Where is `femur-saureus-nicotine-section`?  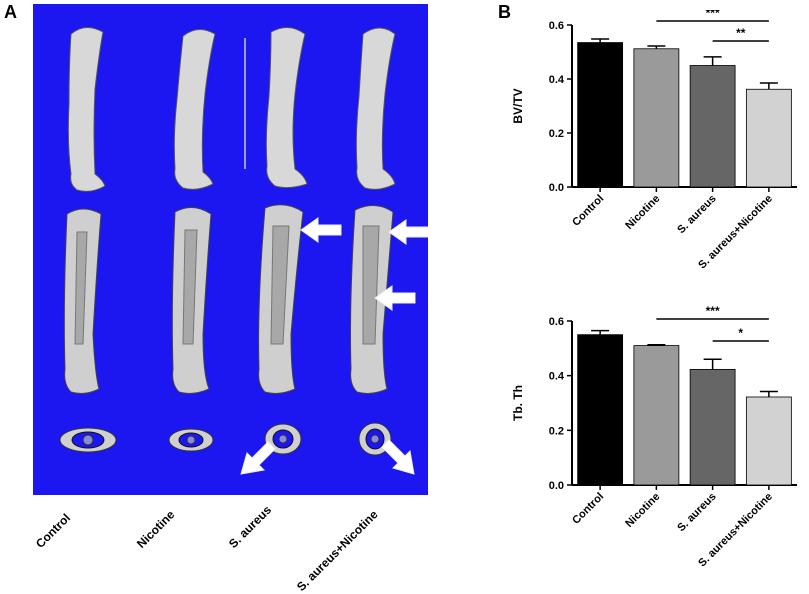 femur-saureus-nicotine-section is located at coordinates (372, 299).